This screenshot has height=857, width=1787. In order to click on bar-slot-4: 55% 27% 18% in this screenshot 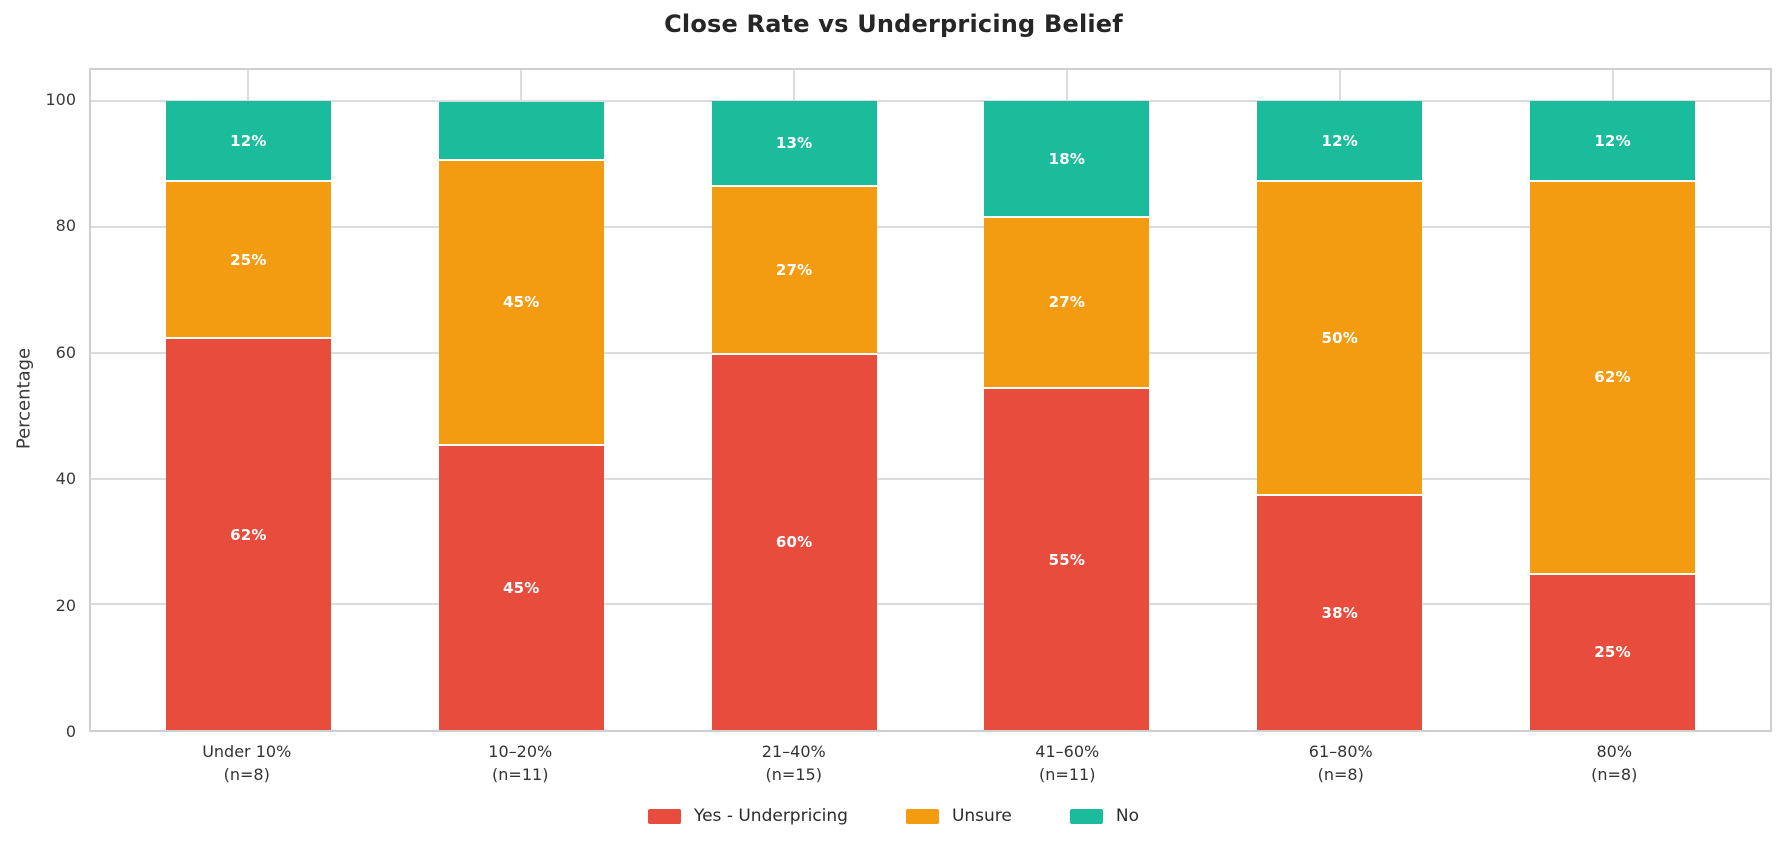, I will do `click(1066, 400)`.